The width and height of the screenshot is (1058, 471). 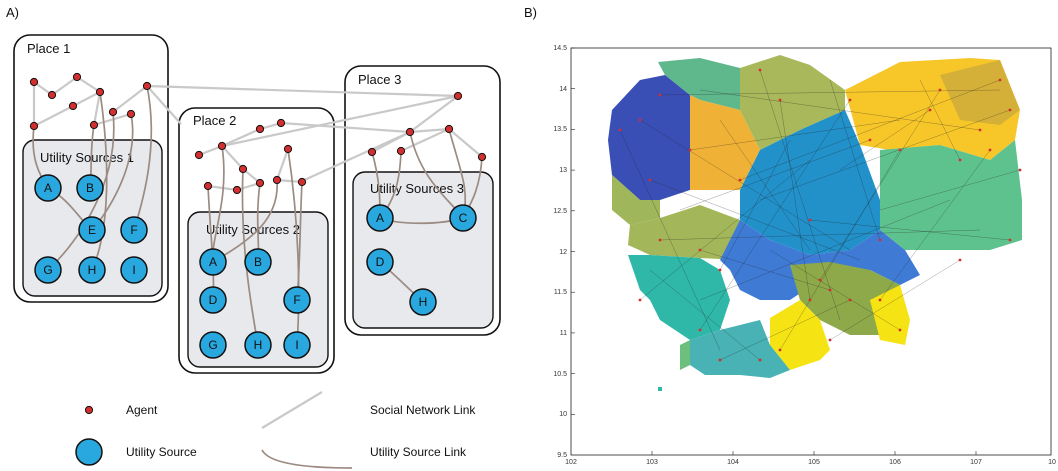 I want to click on utility-nodes-place-3: A C D H, so click(x=421, y=260).